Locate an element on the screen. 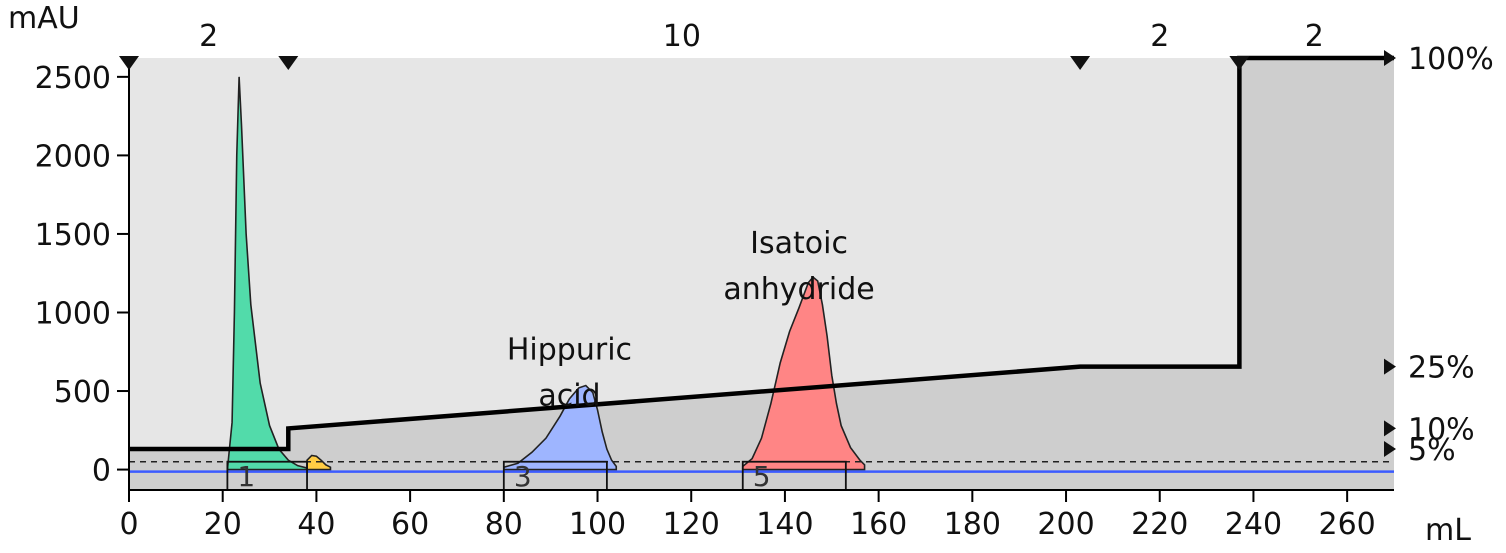 Image resolution: width=1506 pixels, height=553 pixels. x-tick-label: 0 is located at coordinates (128, 524).